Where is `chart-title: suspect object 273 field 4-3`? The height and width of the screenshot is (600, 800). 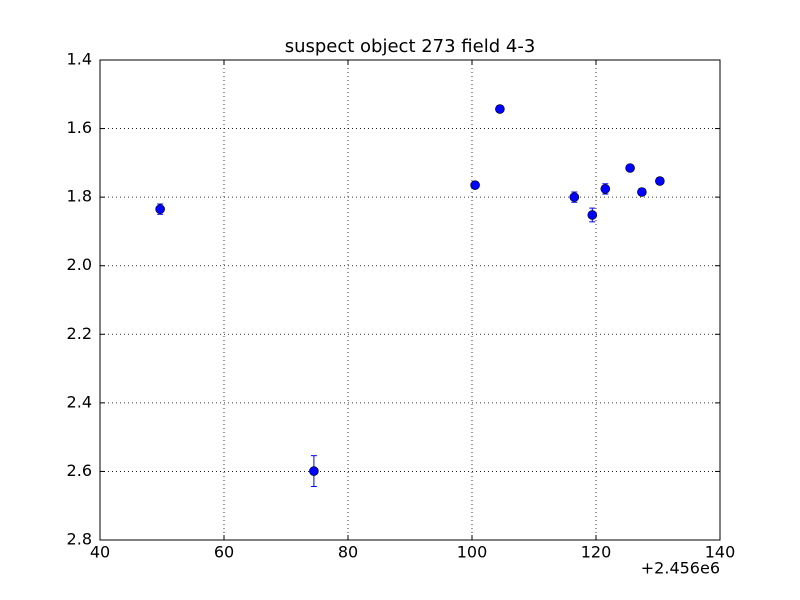 chart-title: suspect object 273 field 4-3 is located at coordinates (410, 46).